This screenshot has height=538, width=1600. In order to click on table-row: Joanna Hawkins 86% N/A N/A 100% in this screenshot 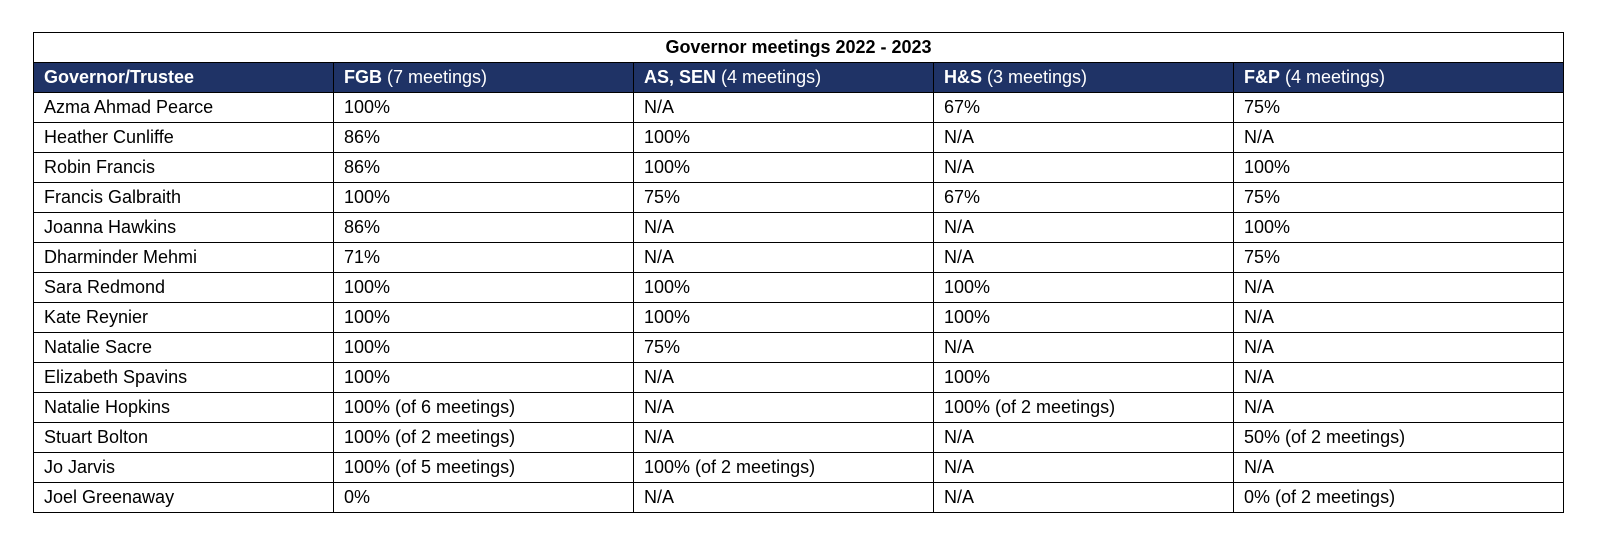, I will do `click(799, 227)`.